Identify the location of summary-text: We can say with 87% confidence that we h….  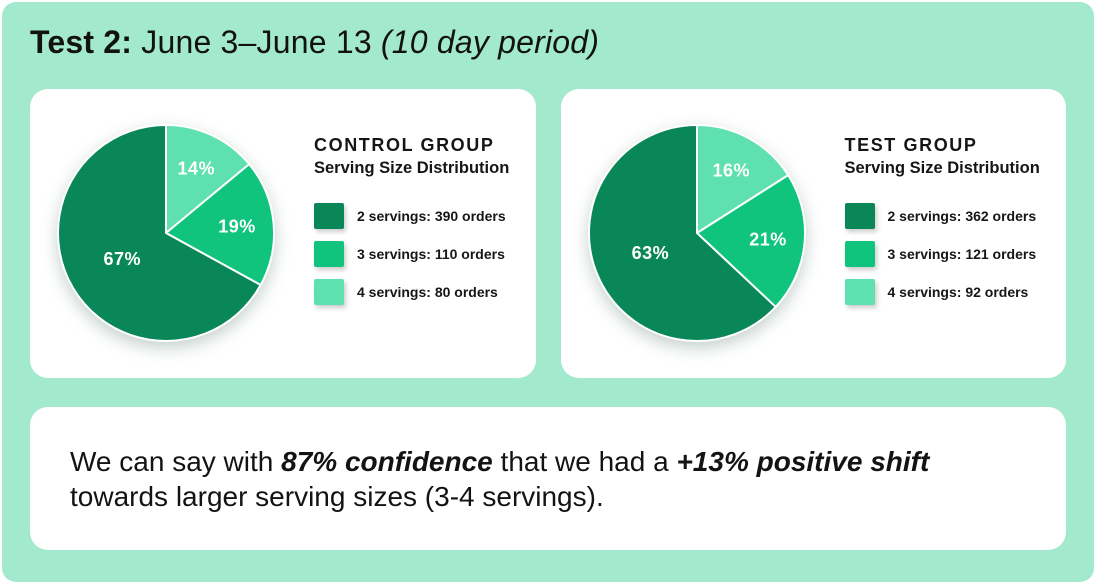
(522, 479).